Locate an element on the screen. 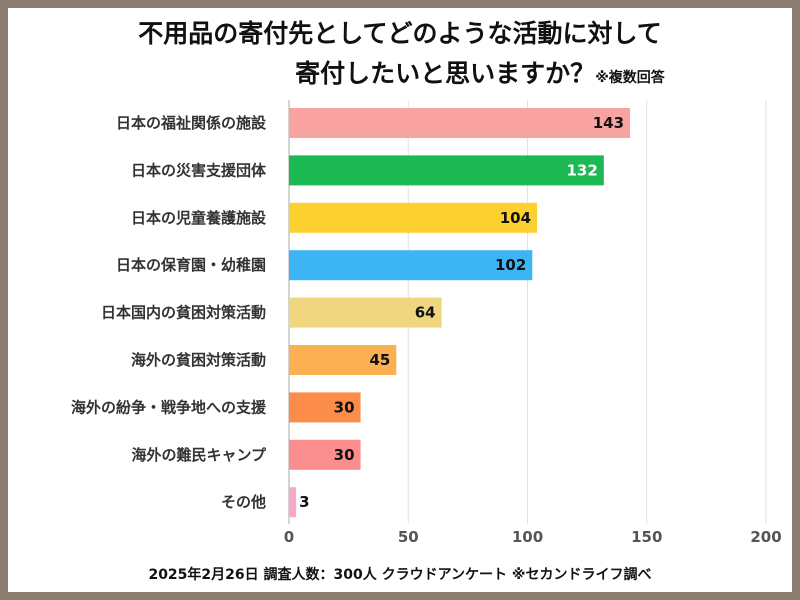 The height and width of the screenshot is (600, 800). x-tick-label: 100 is located at coordinates (527, 537).